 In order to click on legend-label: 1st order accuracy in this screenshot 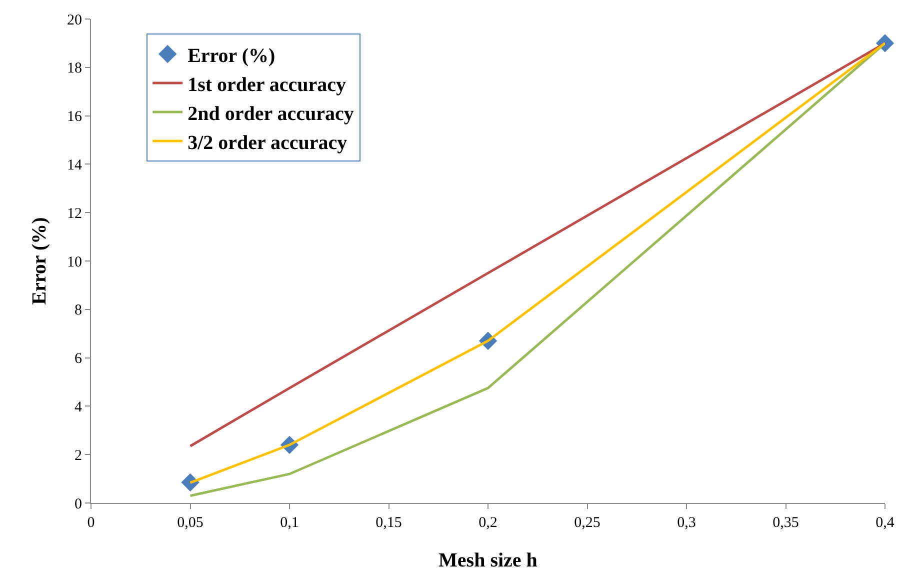, I will do `click(267, 85)`.